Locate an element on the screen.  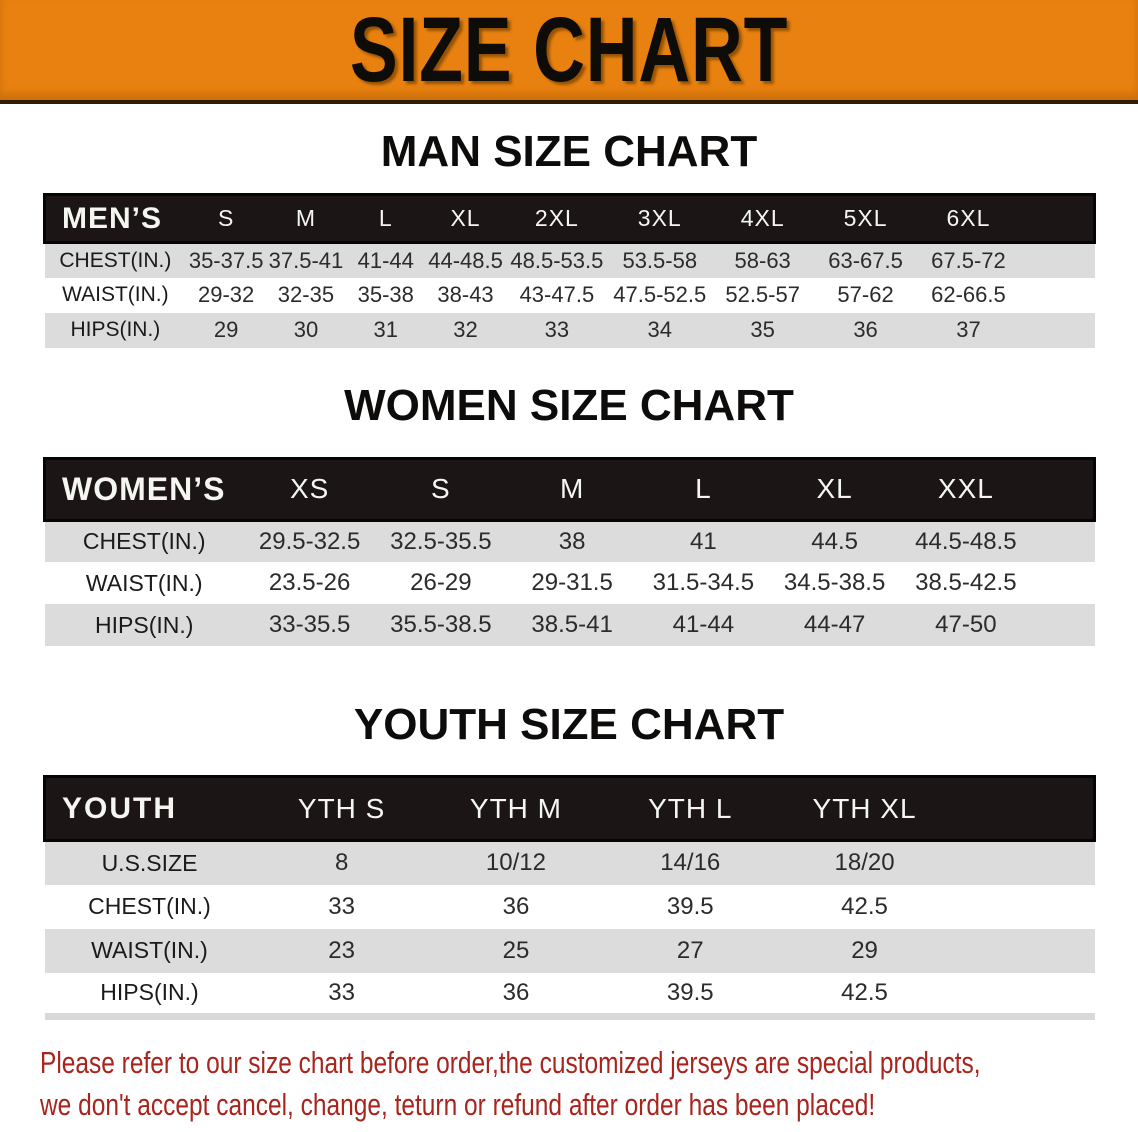
measurement-value-cell: 29-32 is located at coordinates (226, 294).